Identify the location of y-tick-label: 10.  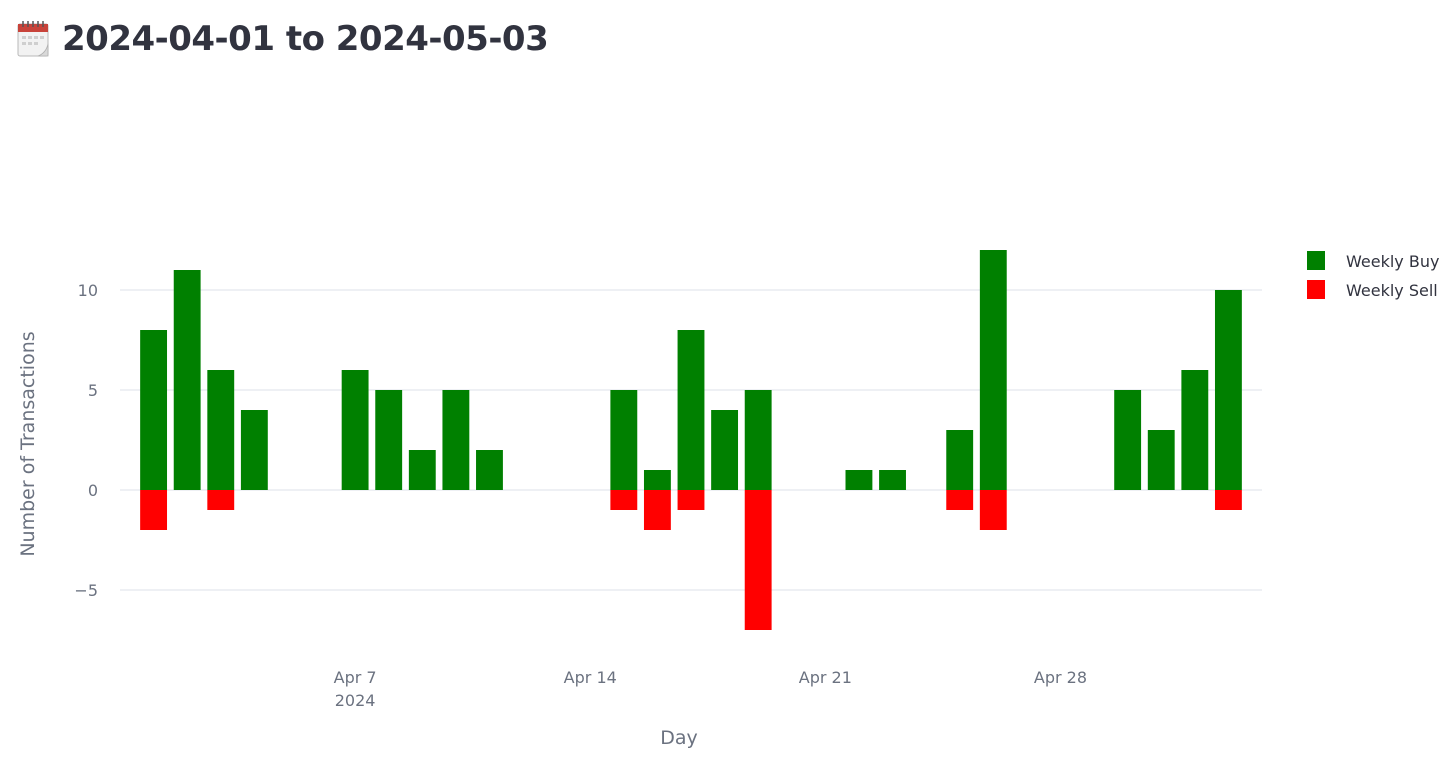
(88, 290).